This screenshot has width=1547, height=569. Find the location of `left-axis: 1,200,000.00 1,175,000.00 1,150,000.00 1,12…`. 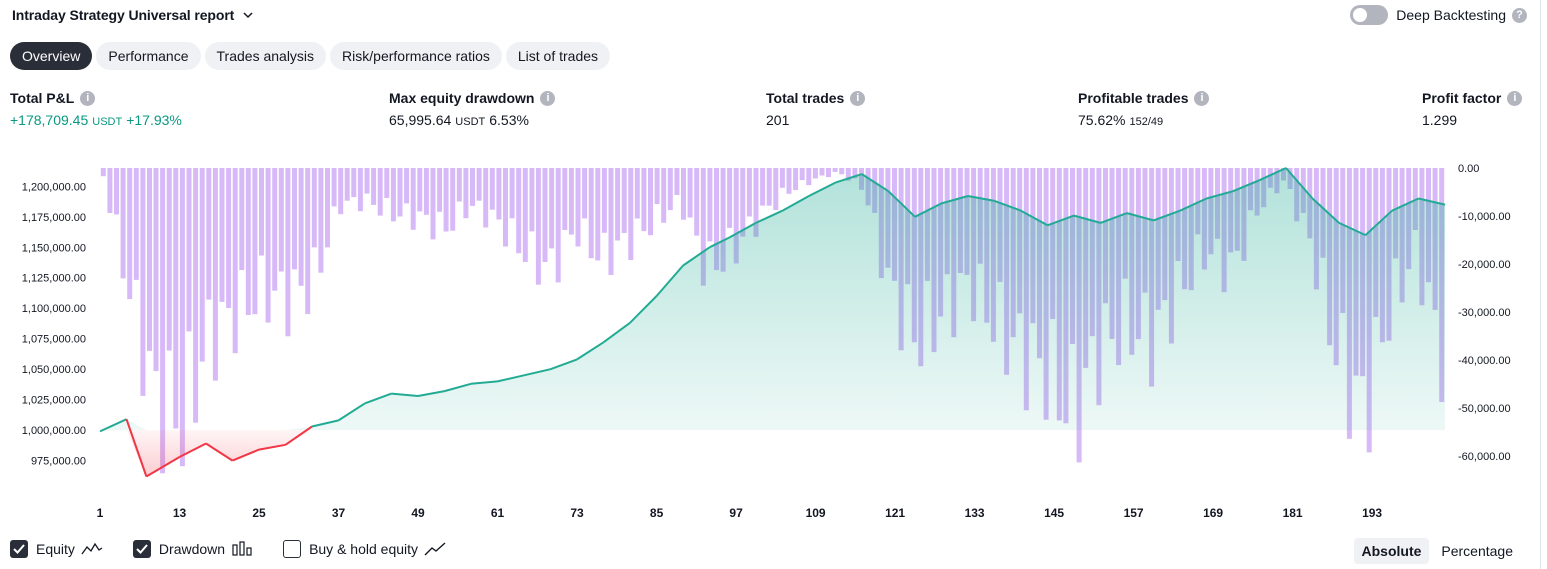

left-axis: 1,200,000.00 1,175,000.00 1,150,000.00 1,12… is located at coordinates (54, 324).